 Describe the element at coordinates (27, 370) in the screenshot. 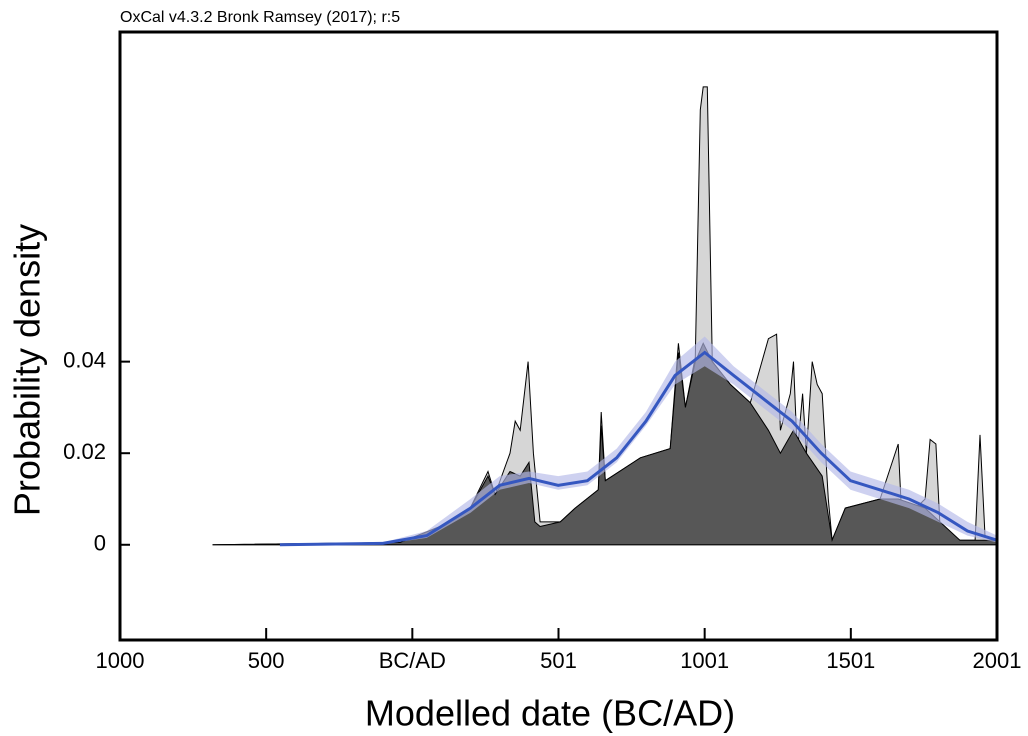

I see `y-axis-label: Probability density` at that location.